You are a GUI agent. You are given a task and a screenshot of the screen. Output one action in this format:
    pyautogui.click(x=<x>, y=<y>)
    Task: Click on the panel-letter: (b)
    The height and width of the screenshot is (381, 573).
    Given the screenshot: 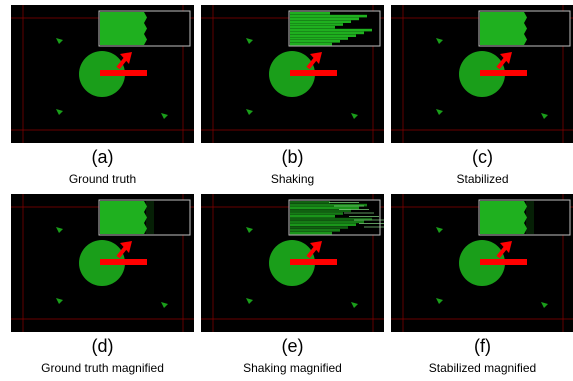 What is the action you would take?
    pyautogui.click(x=292, y=157)
    